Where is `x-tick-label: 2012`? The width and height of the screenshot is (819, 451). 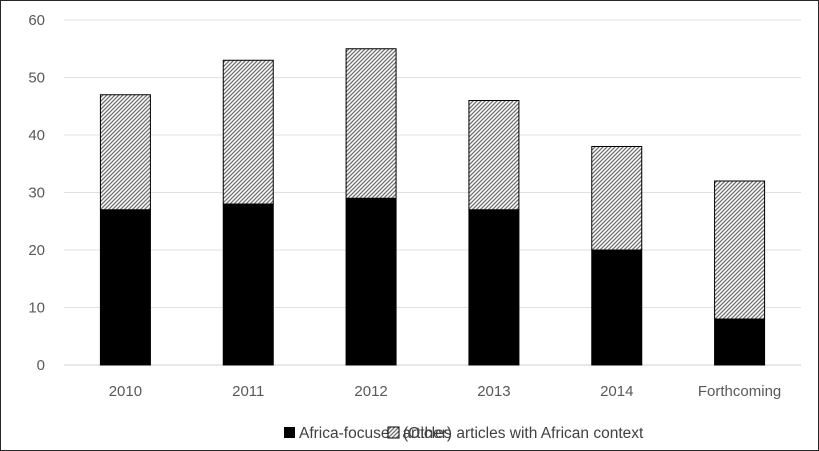
x-tick-label: 2012 is located at coordinates (370, 391).